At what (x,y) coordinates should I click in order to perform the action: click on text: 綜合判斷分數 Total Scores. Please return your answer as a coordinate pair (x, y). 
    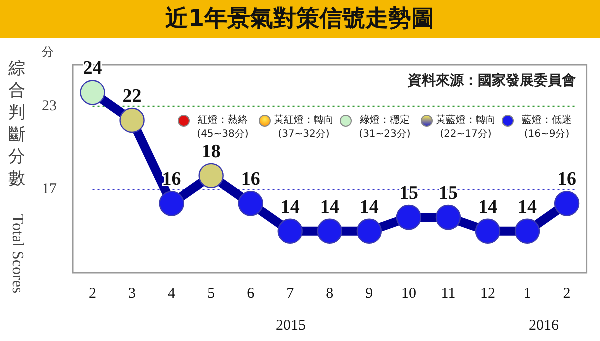
    Looking at the image, I should click on (17, 176).